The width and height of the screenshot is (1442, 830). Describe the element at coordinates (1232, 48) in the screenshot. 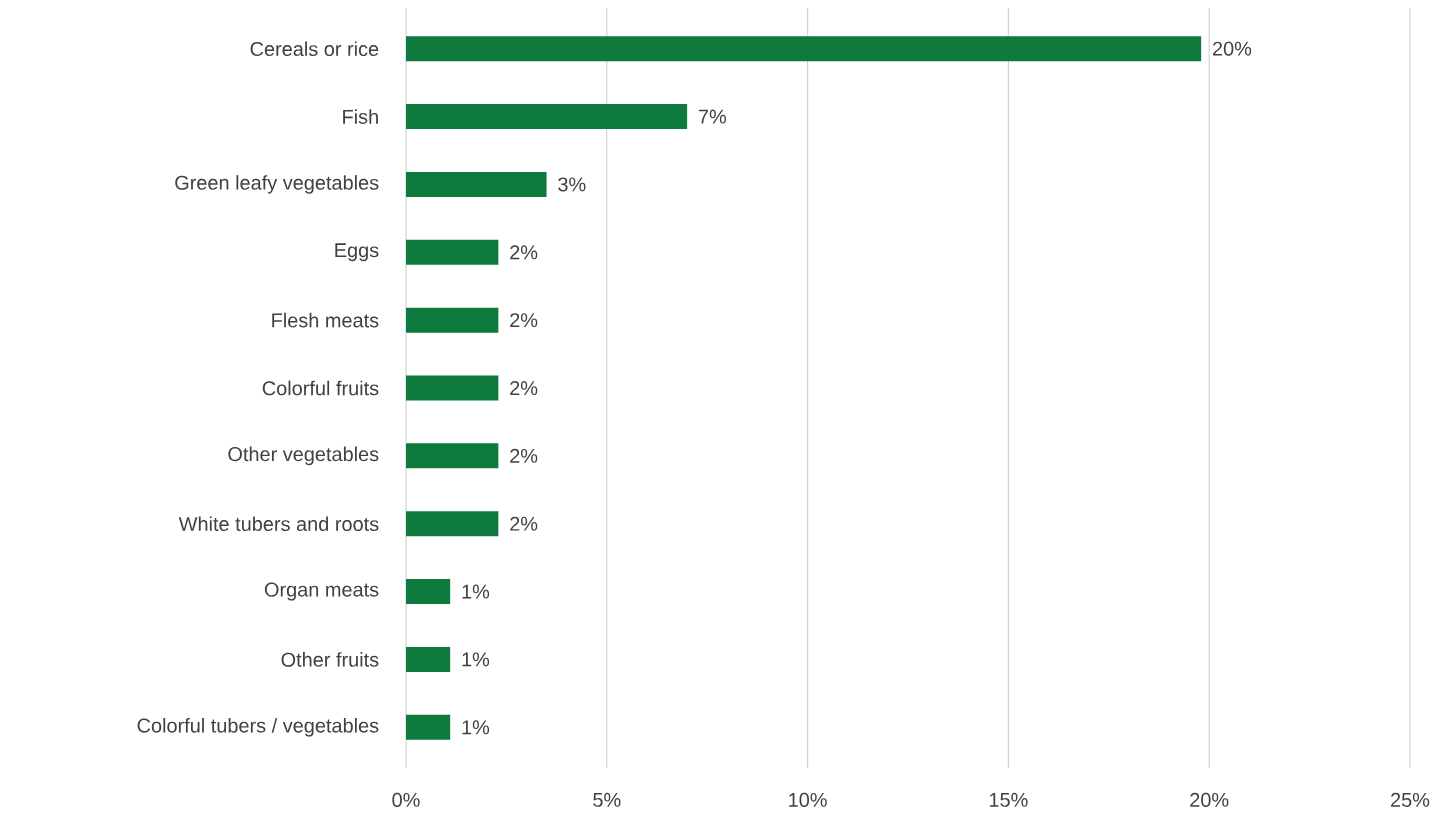

I see `data-label: 20%` at that location.